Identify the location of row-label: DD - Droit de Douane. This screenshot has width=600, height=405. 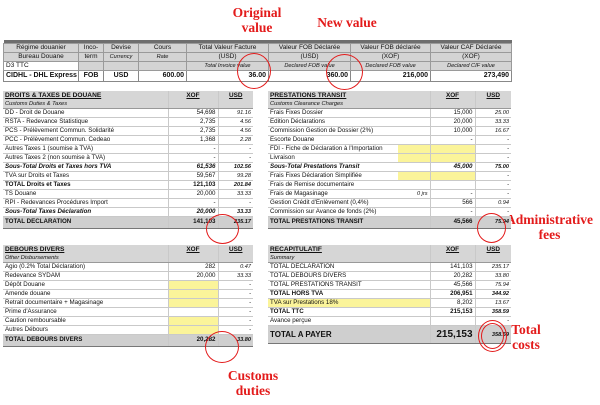
(86, 113).